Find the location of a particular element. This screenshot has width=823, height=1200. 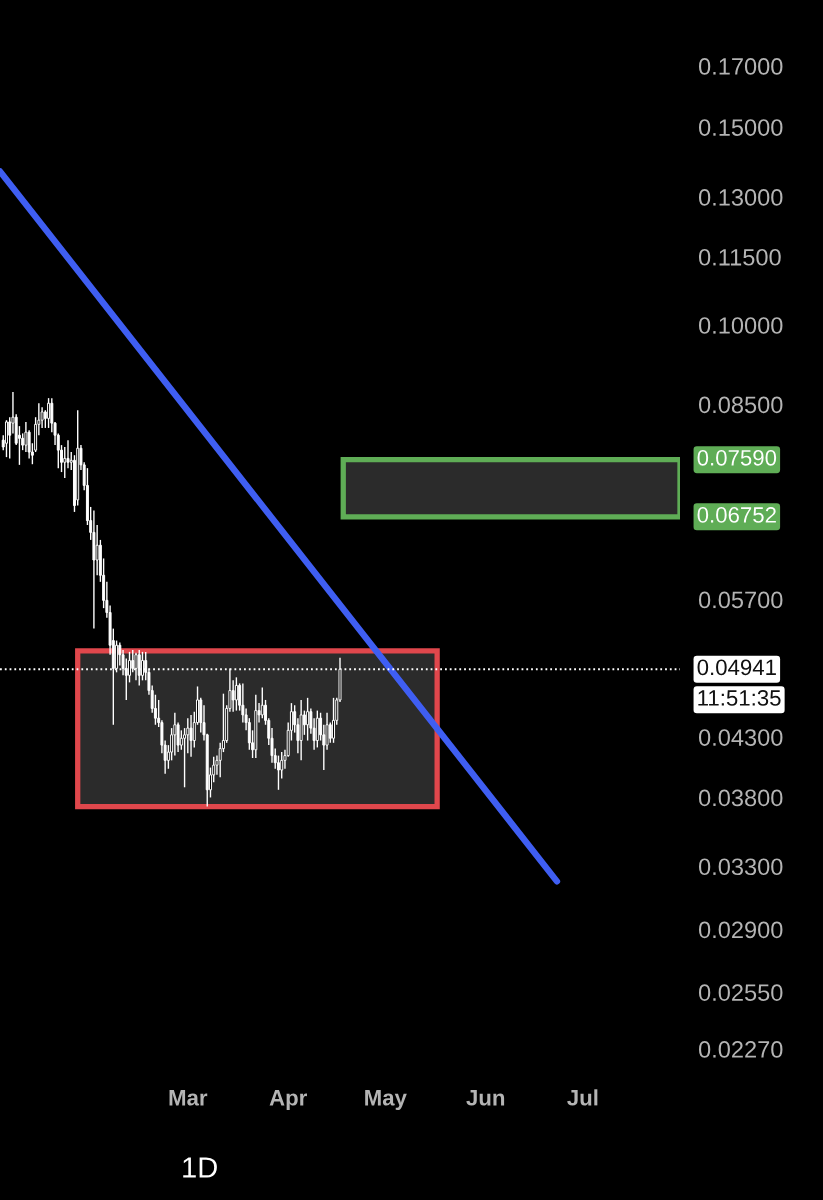

y-tick-label: 0.03800 is located at coordinates (740, 798).